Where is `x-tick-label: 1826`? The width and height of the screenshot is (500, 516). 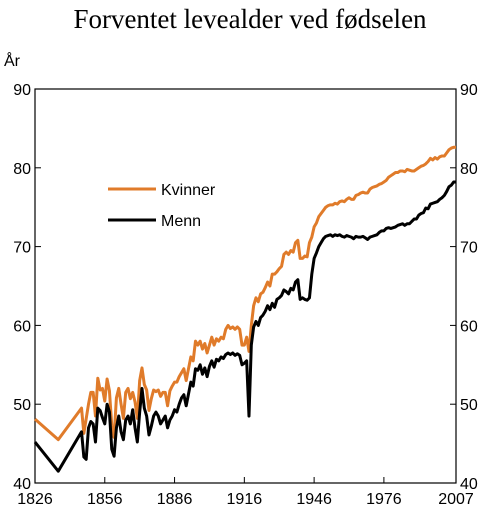 x-tick-label: 1826 is located at coordinates (35, 499).